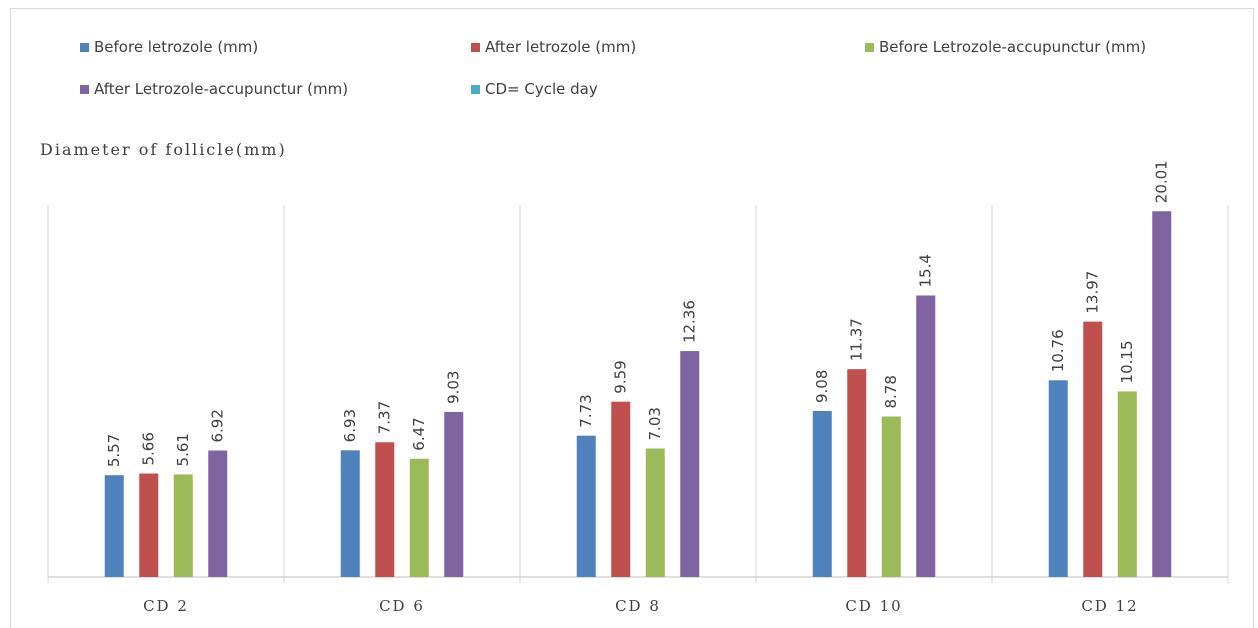  Describe the element at coordinates (419, 433) in the screenshot. I see `data-label: 6.47` at that location.